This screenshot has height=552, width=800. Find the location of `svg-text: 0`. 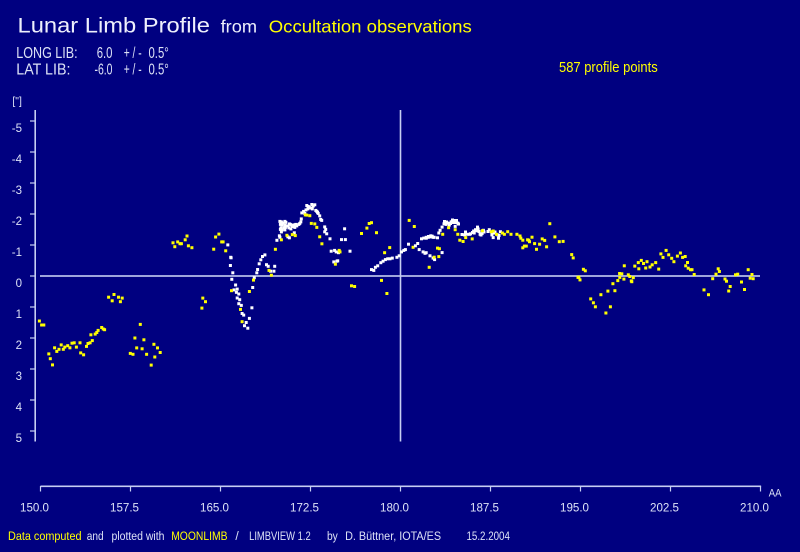

svg-text: 0 is located at coordinates (19, 284).